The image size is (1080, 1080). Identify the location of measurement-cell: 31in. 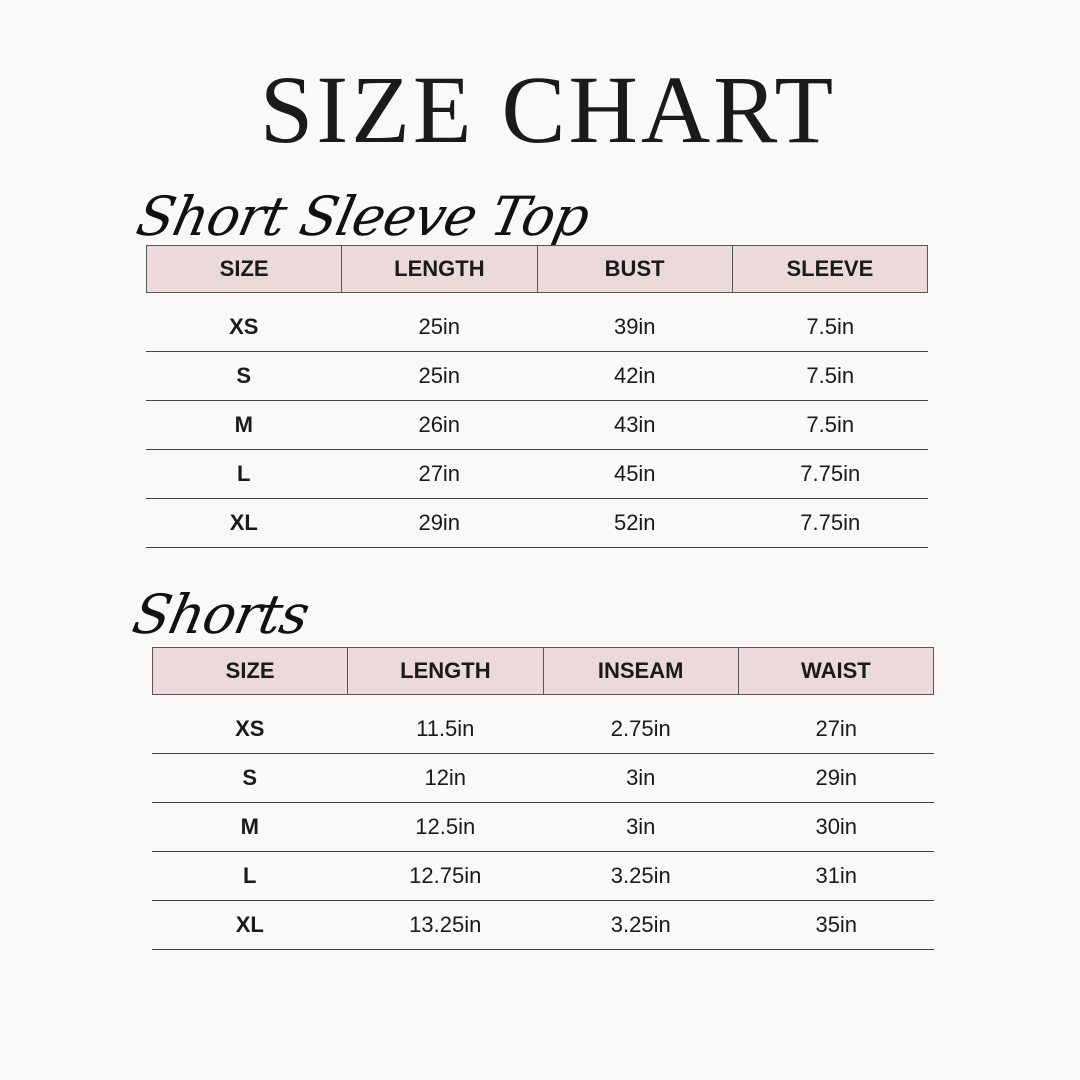
(836, 875).